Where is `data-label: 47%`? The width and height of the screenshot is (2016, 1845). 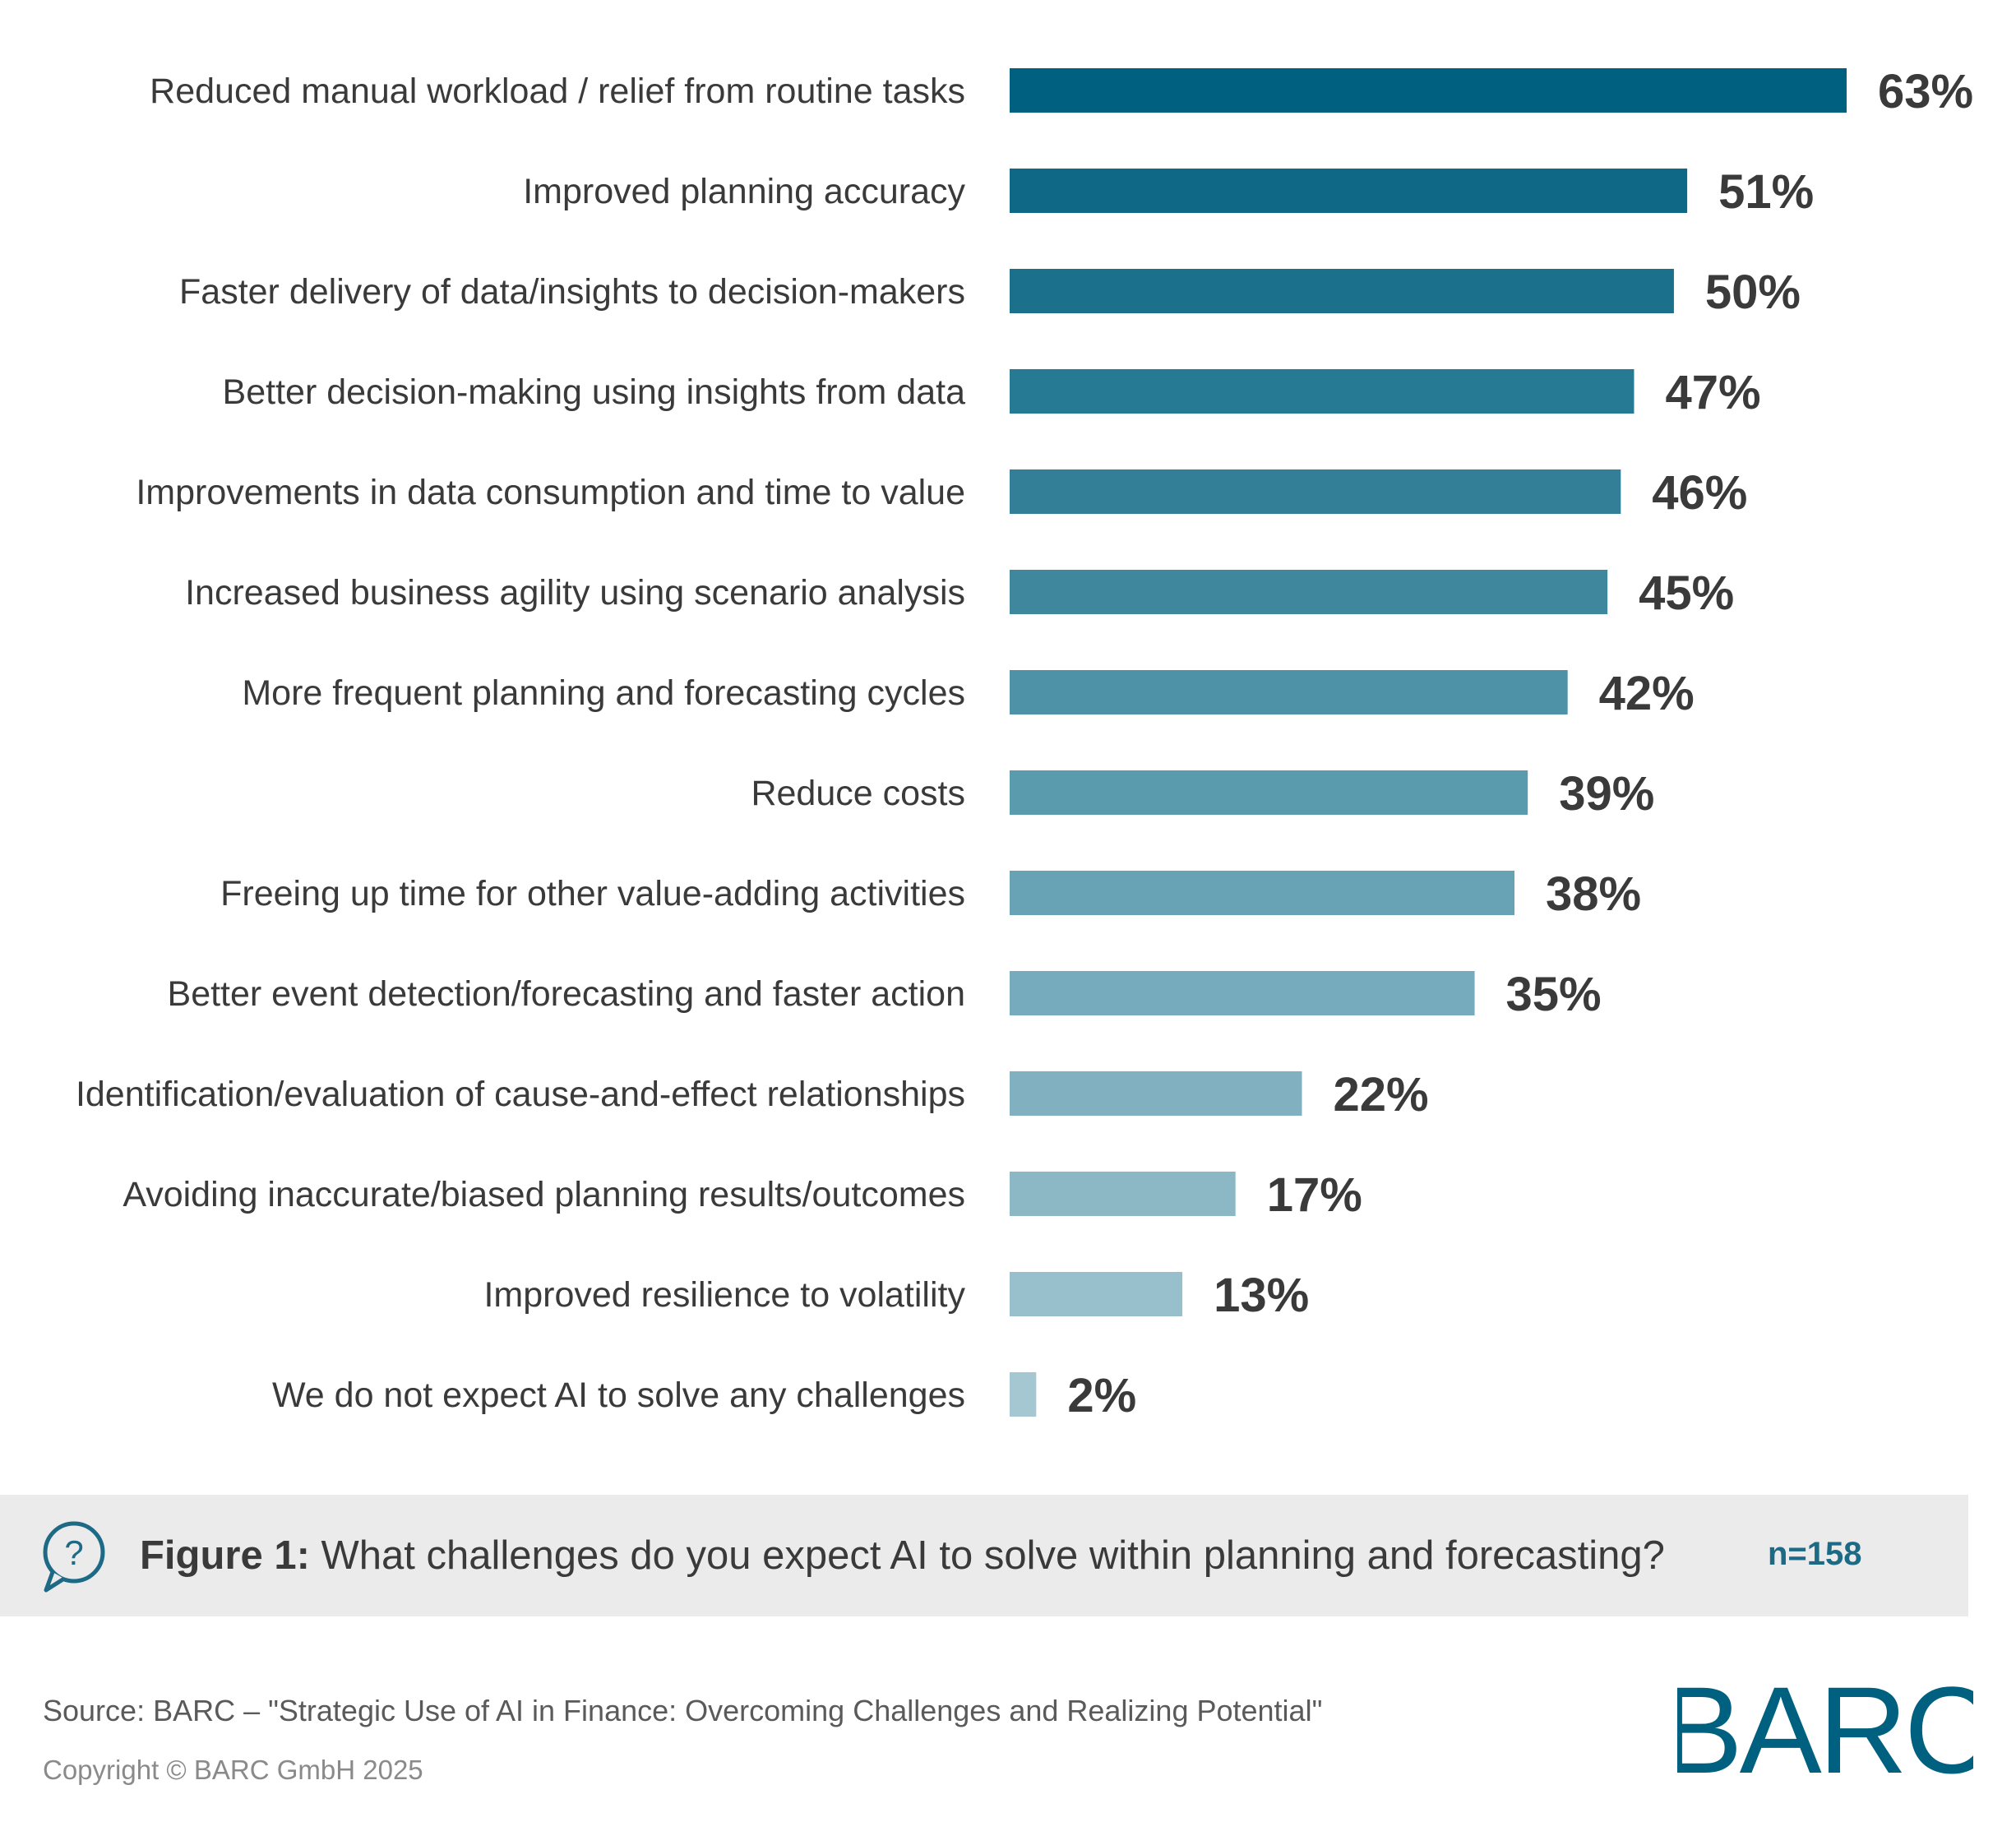
data-label: 47% is located at coordinates (1712, 392).